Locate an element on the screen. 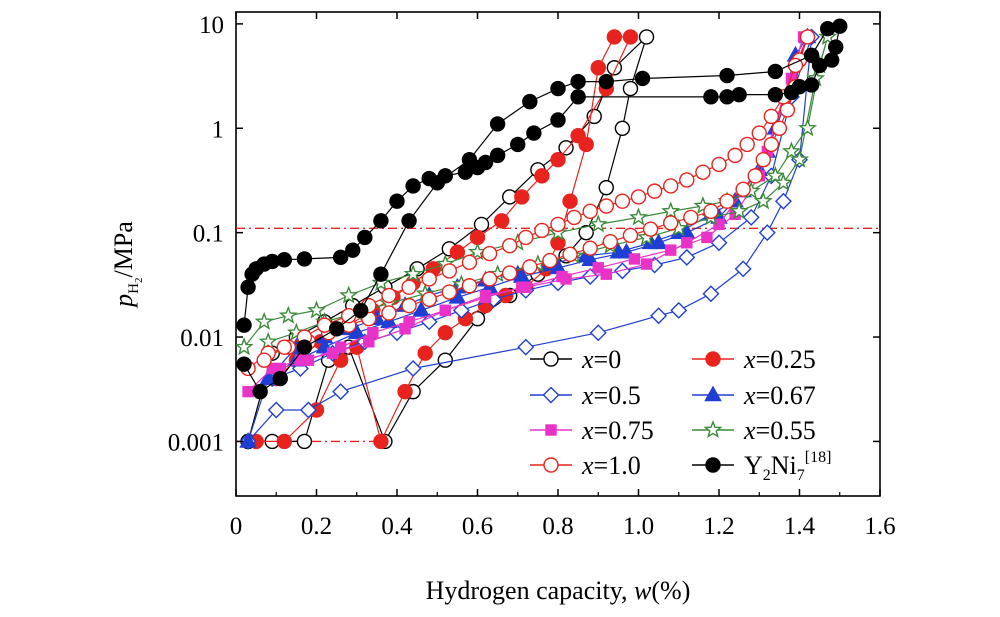 This screenshot has width=1000, height=617. x-tick-label: 1.0 is located at coordinates (638, 526).